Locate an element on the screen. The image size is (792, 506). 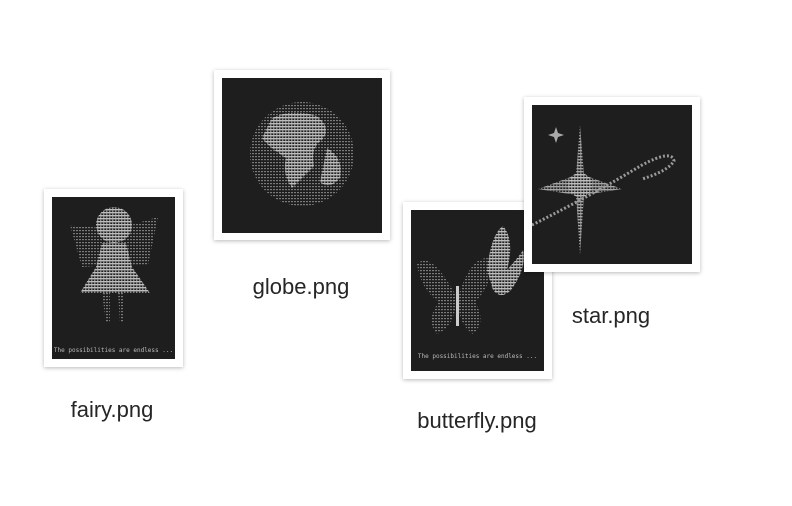
file-name: fairy.png is located at coordinates (112, 409).